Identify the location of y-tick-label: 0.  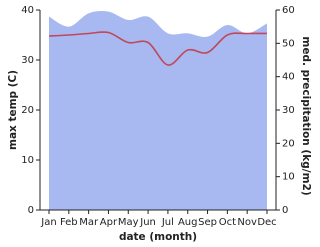
(31, 210).